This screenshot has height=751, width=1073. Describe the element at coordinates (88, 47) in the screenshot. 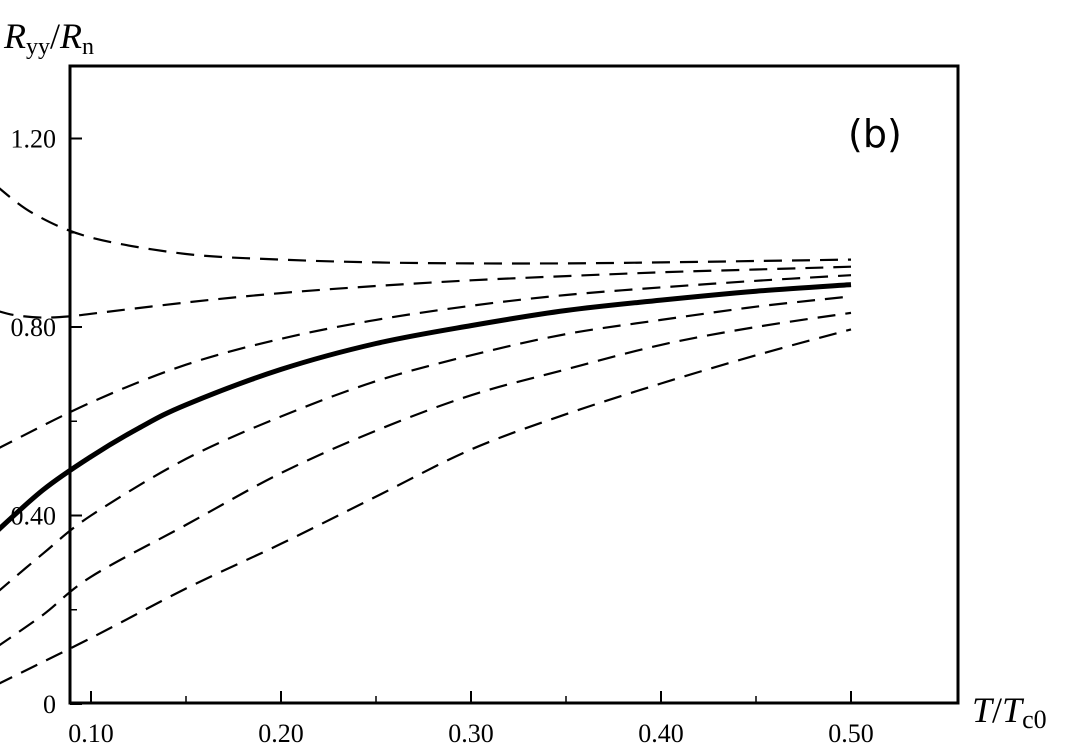

I see `y-axis-title-sub2: n` at that location.